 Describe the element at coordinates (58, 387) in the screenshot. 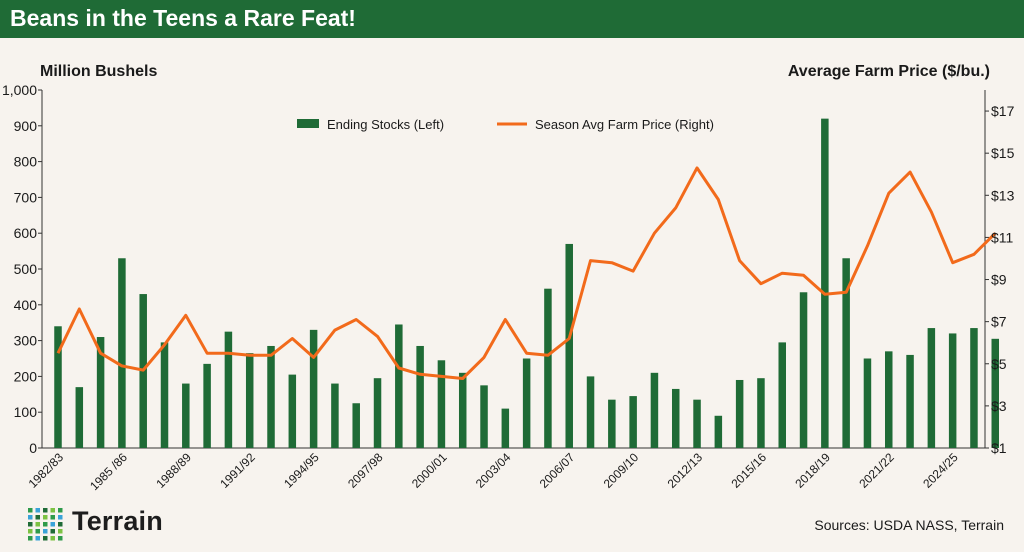

I see `bar-1982/83` at that location.